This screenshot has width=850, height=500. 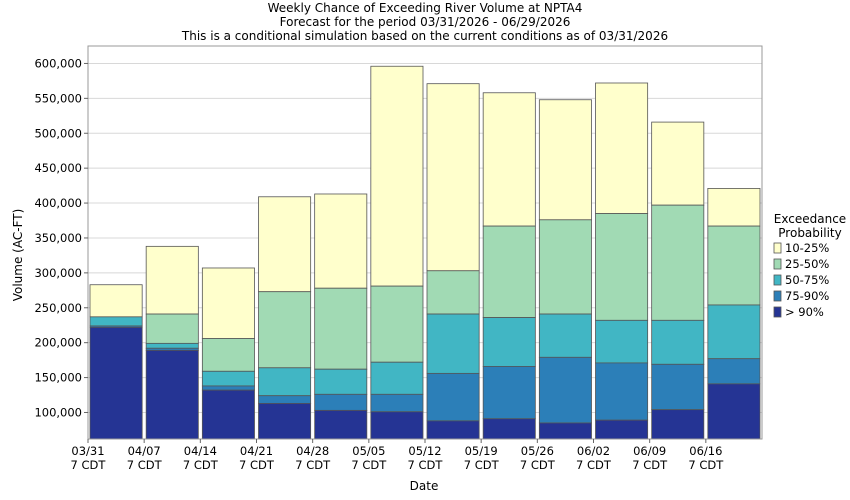 What do you see at coordinates (593, 451) in the screenshot?
I see `x-tick-label-date: 06/02` at bounding box center [593, 451].